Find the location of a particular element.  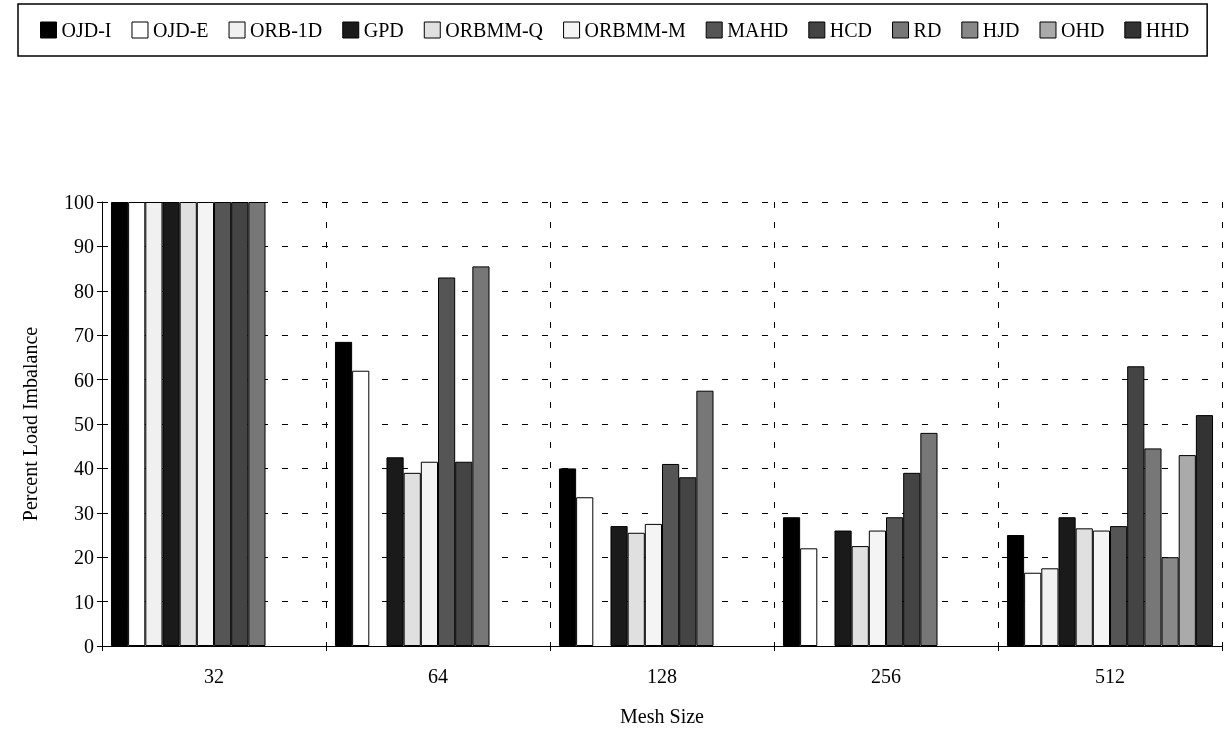

y-tick-label: 0 is located at coordinates (89, 646).